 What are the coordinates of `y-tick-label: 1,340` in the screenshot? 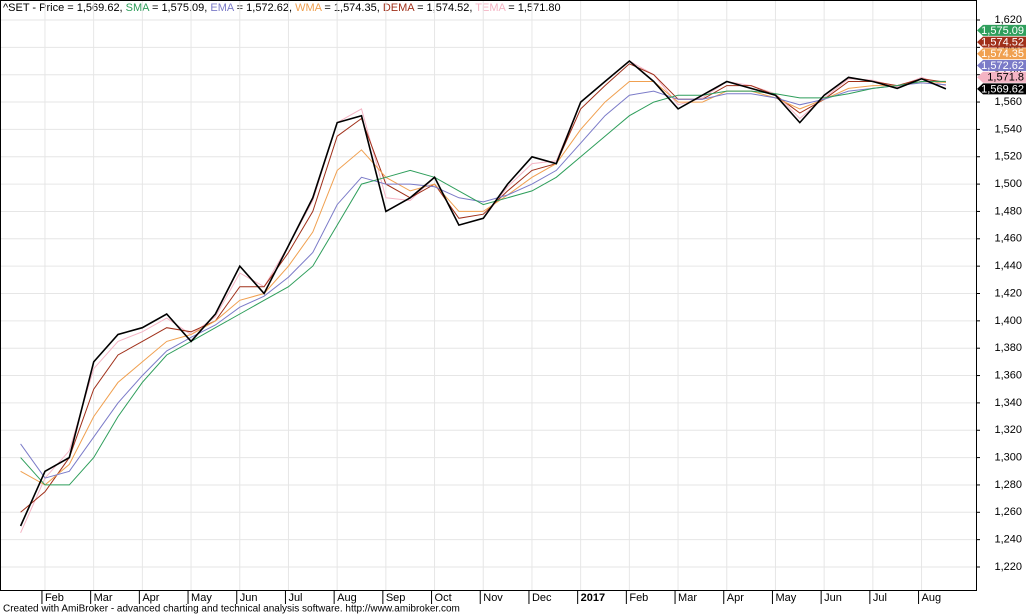 It's located at (1008, 403).